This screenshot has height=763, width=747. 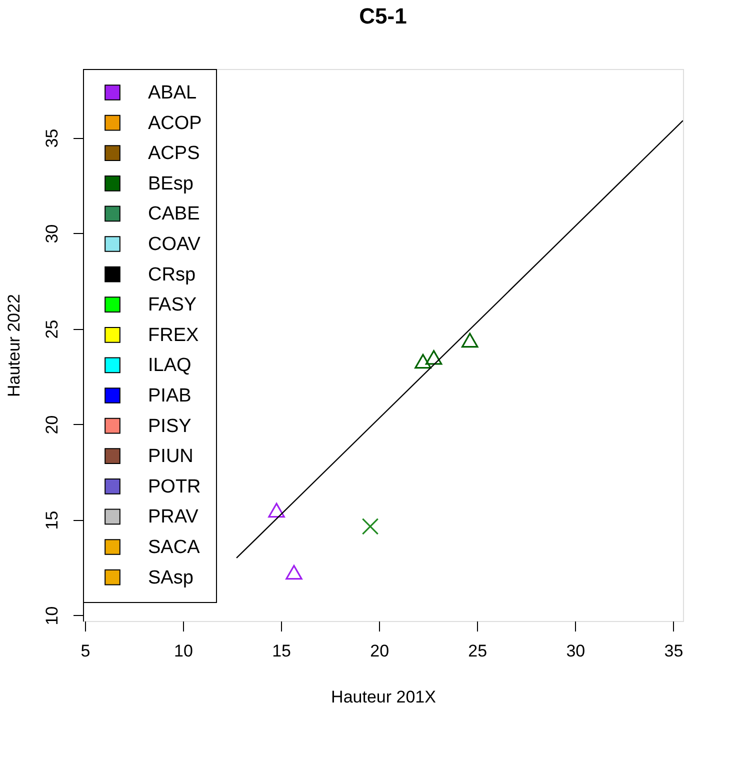 What do you see at coordinates (172, 305) in the screenshot?
I see `legend-label: FASY` at bounding box center [172, 305].